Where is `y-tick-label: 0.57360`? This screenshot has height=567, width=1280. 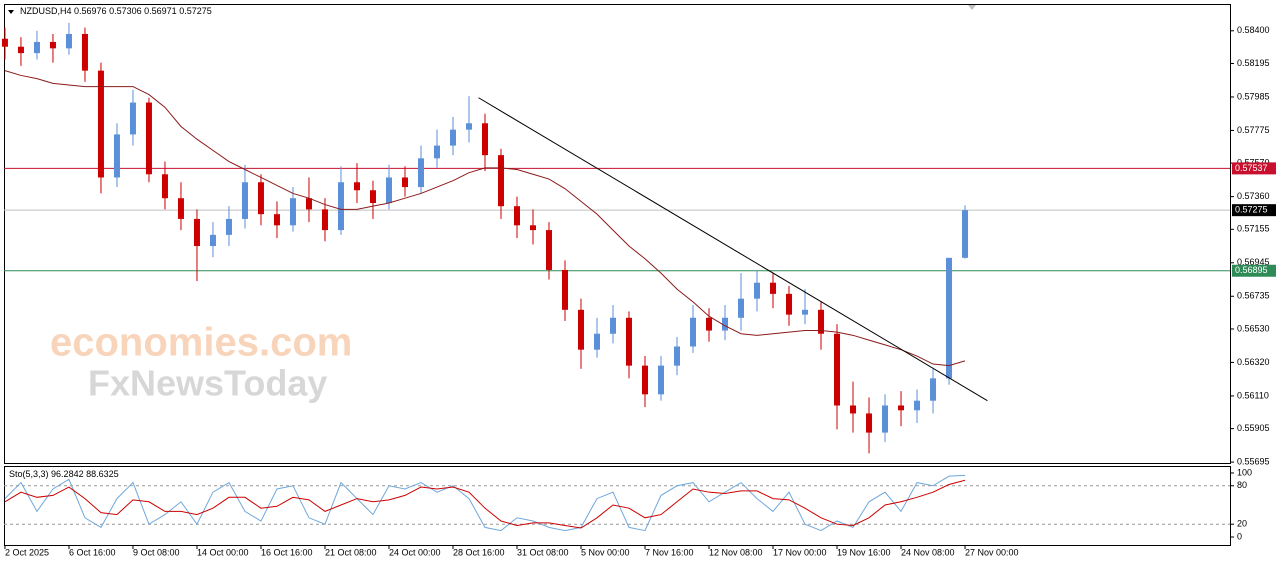
y-tick-label: 0.57360 is located at coordinates (1253, 196).